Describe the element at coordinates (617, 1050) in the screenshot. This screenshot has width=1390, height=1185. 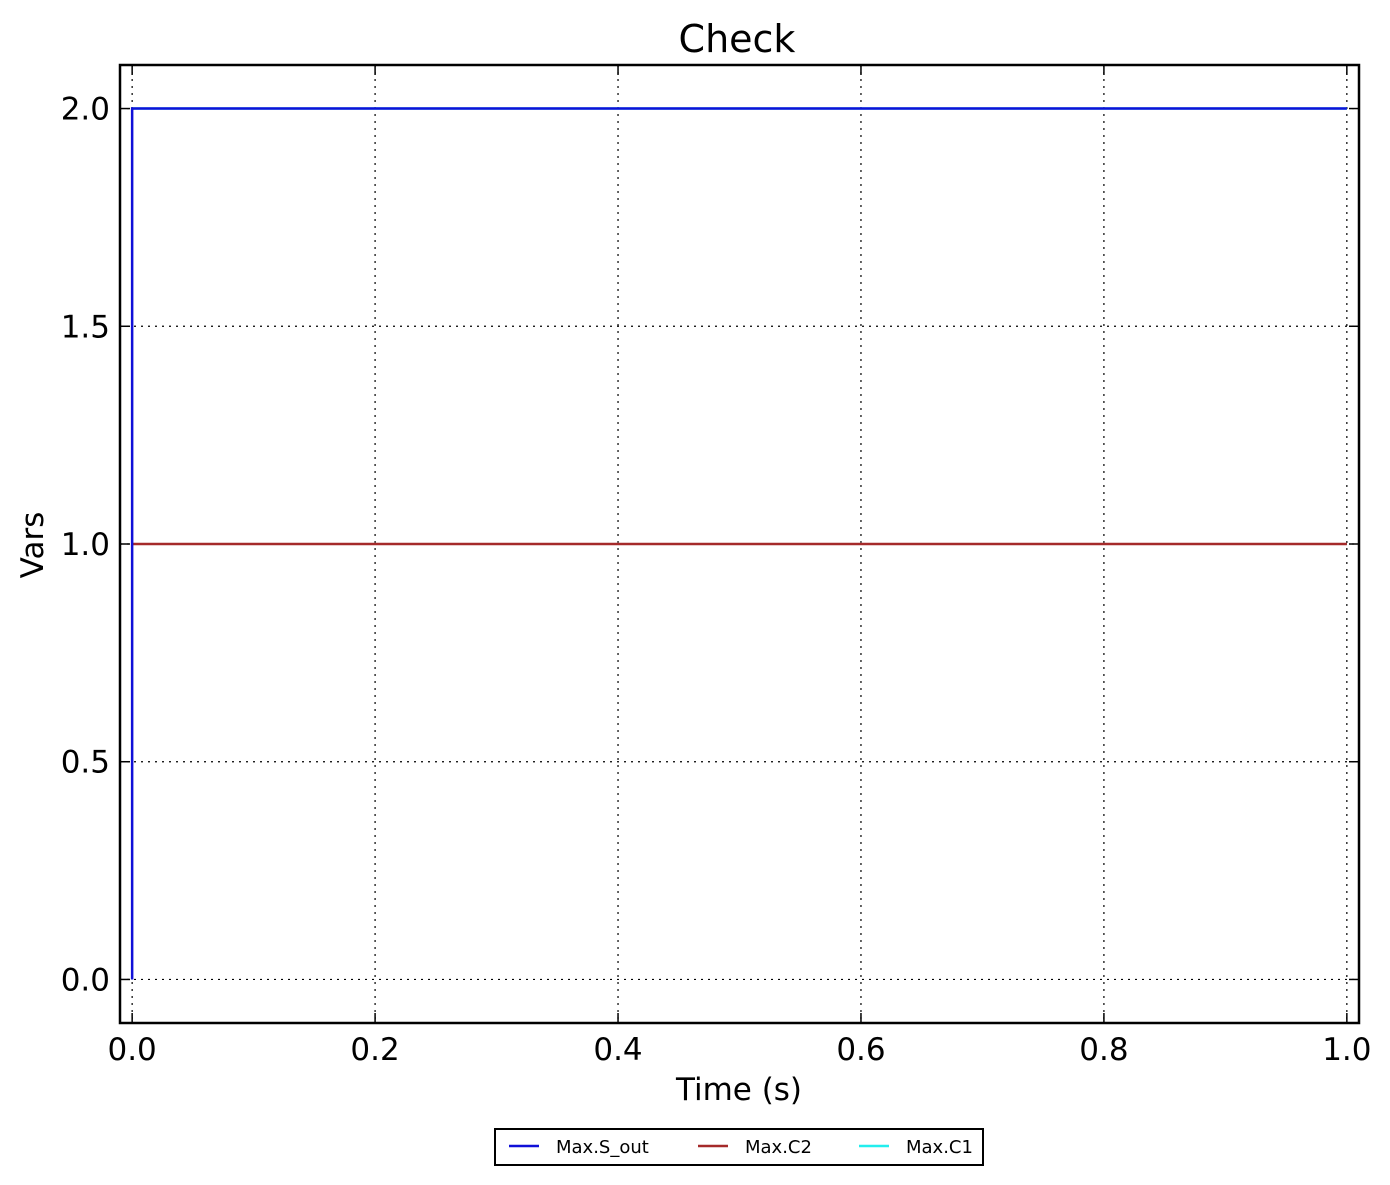
I see `x-tick-label: 0.4` at that location.